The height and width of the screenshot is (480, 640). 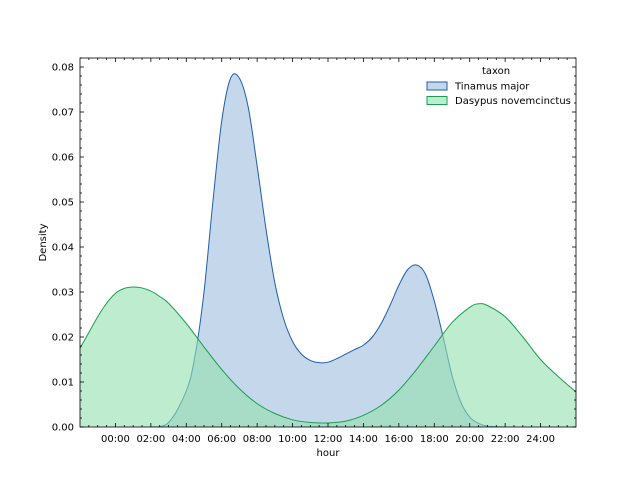 I want to click on y-tick-label: 0.01, so click(x=63, y=383).